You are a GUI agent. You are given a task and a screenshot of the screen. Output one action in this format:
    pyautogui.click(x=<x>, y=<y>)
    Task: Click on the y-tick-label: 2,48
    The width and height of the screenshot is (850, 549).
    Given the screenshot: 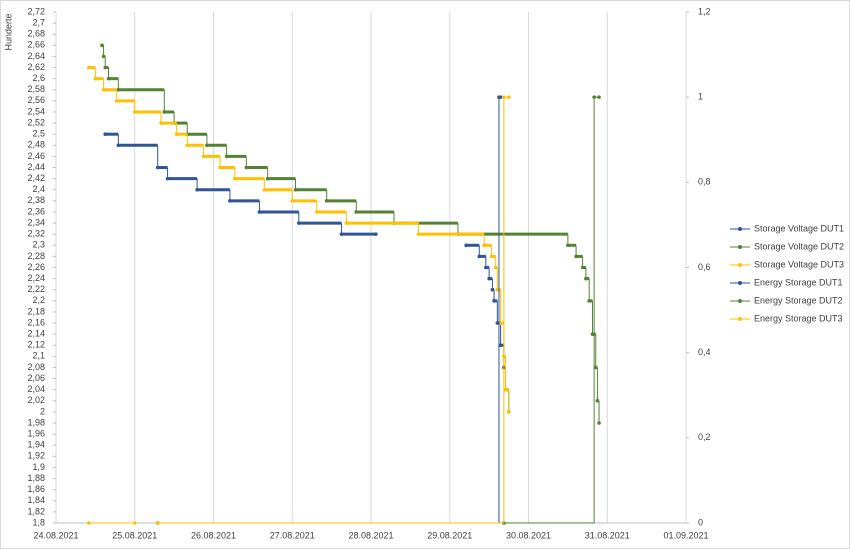 What is the action you would take?
    pyautogui.click(x=36, y=145)
    